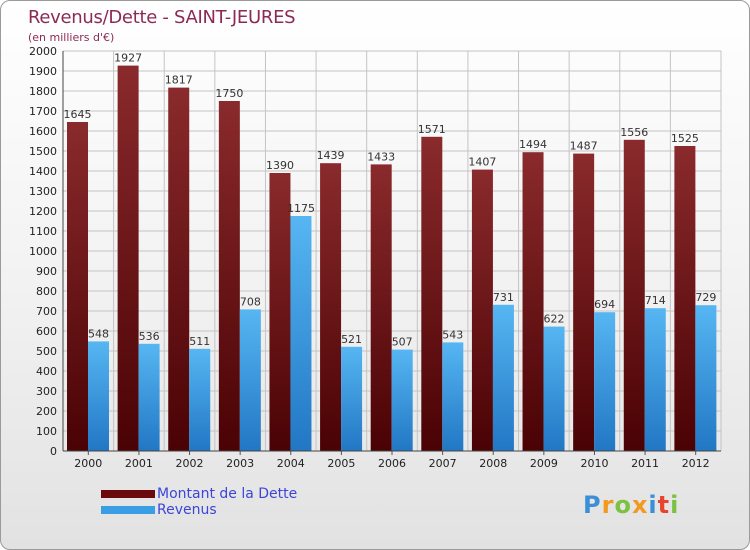 This screenshot has height=550, width=750. Describe the element at coordinates (43, 91) in the screenshot. I see `y-tick-label: 1800` at that location.